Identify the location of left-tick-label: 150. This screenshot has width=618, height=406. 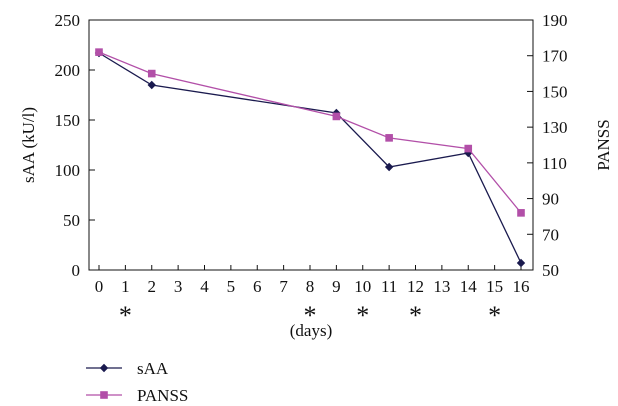
(68, 120).